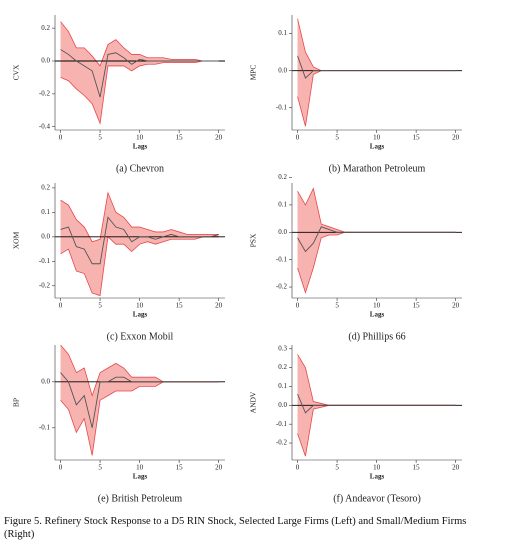 This screenshot has width=510, height=547. What do you see at coordinates (377, 498) in the screenshot?
I see `panel-title: (f) Andeavor (Tesoro)` at bounding box center [377, 498].